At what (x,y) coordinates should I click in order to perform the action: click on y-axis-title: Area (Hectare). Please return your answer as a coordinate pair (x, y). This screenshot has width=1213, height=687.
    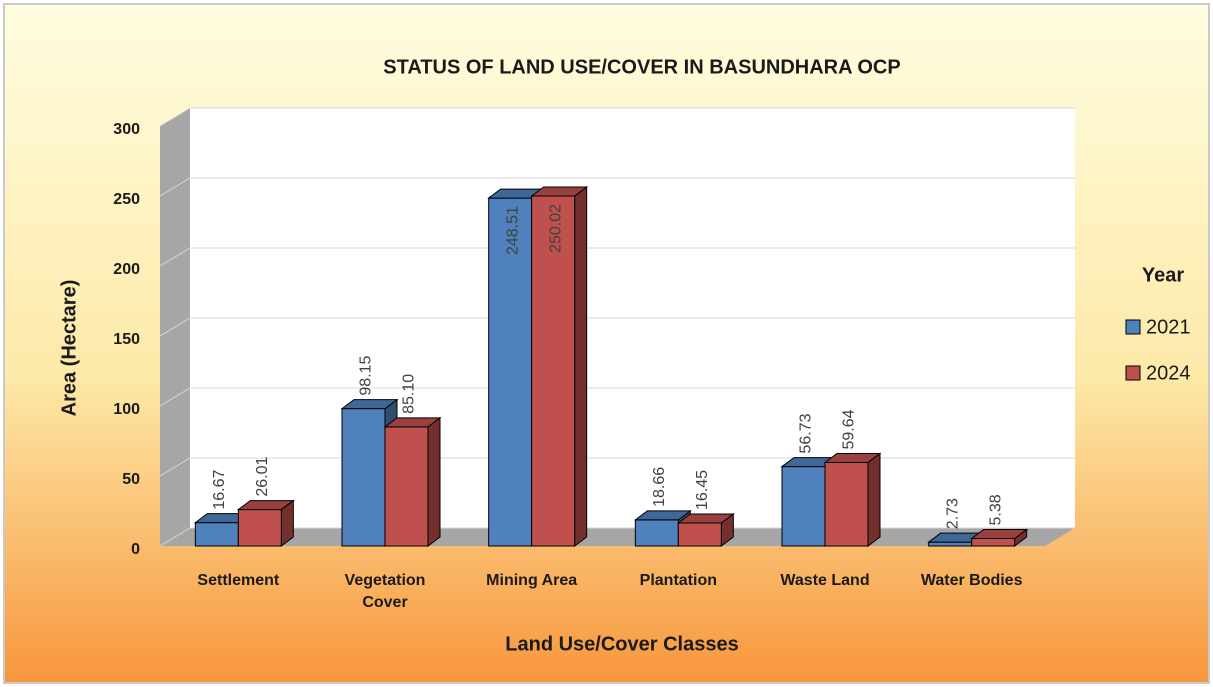
    Looking at the image, I should click on (69, 348).